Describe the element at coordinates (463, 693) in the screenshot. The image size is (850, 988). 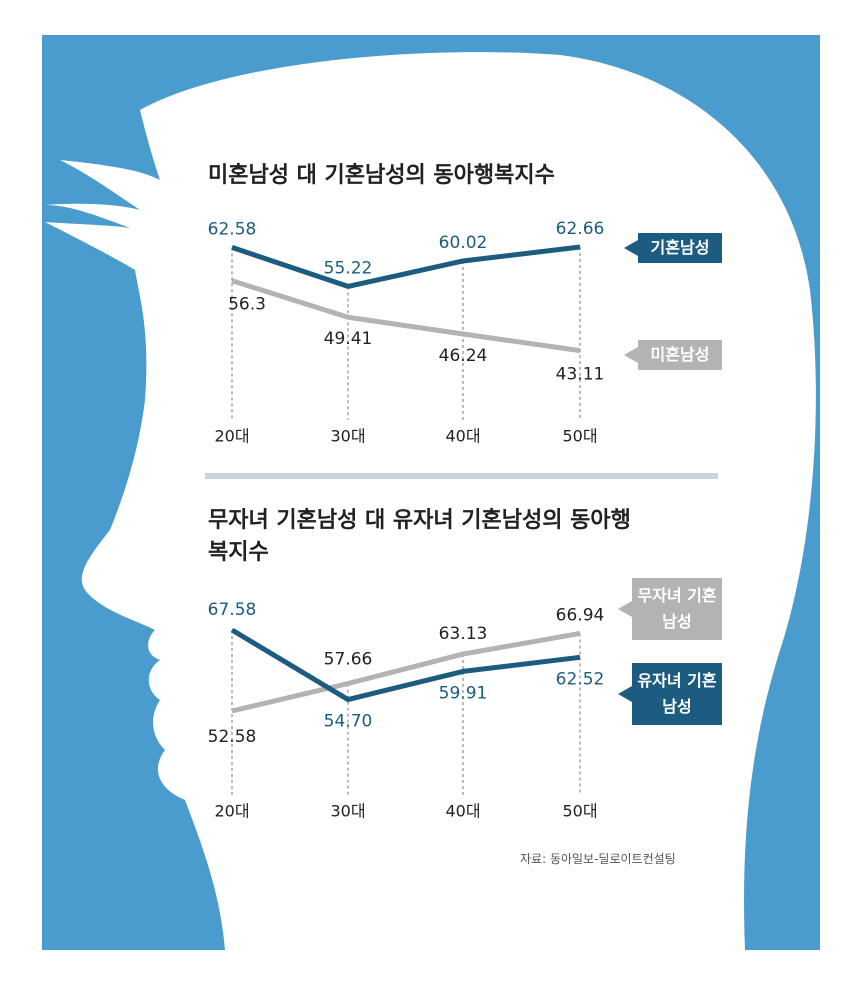
I see `data-label: 59.91` at that location.